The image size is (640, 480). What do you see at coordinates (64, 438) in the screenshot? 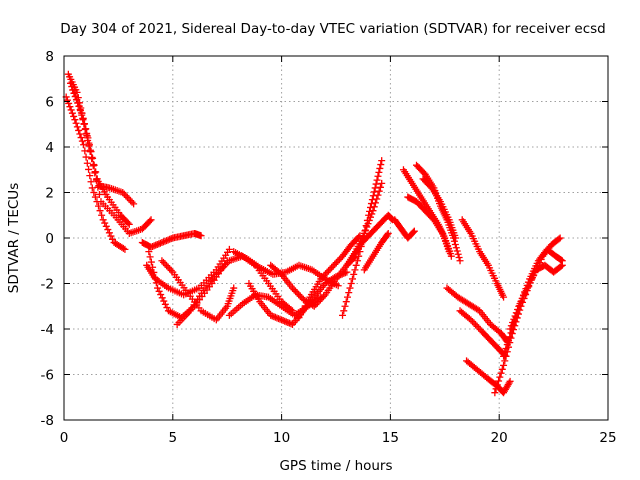
I see `x-tick-label: 0` at bounding box center [64, 438].